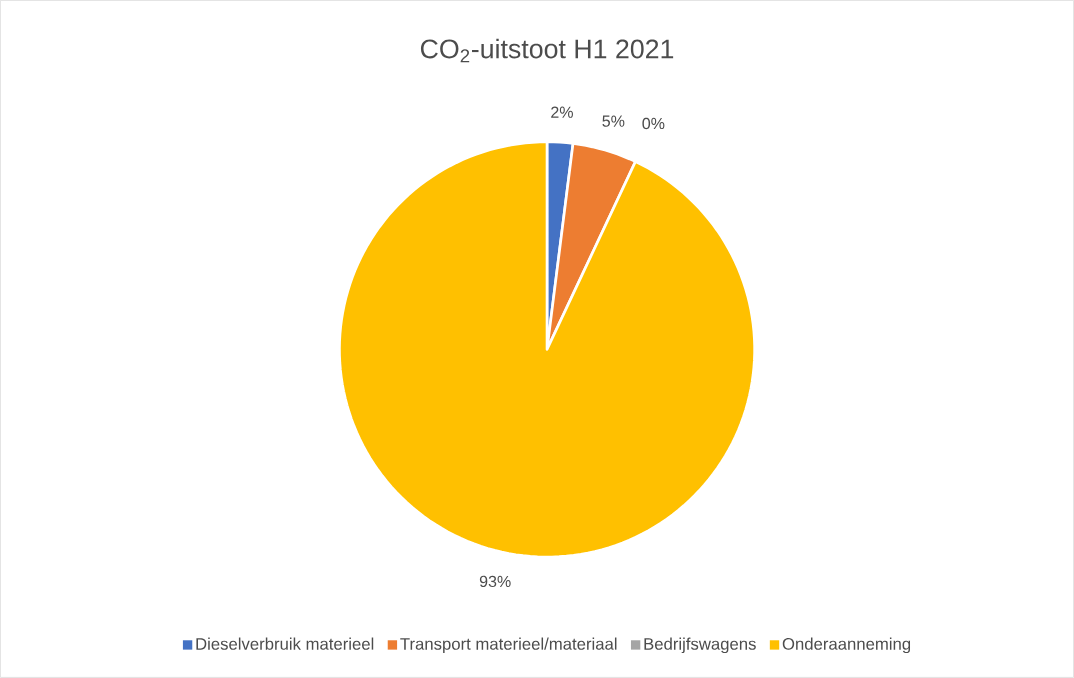 The image size is (1074, 678). What do you see at coordinates (547, 50) in the screenshot?
I see `chart-title: CO$_{2}$-uitstoot H1 2021` at bounding box center [547, 50].